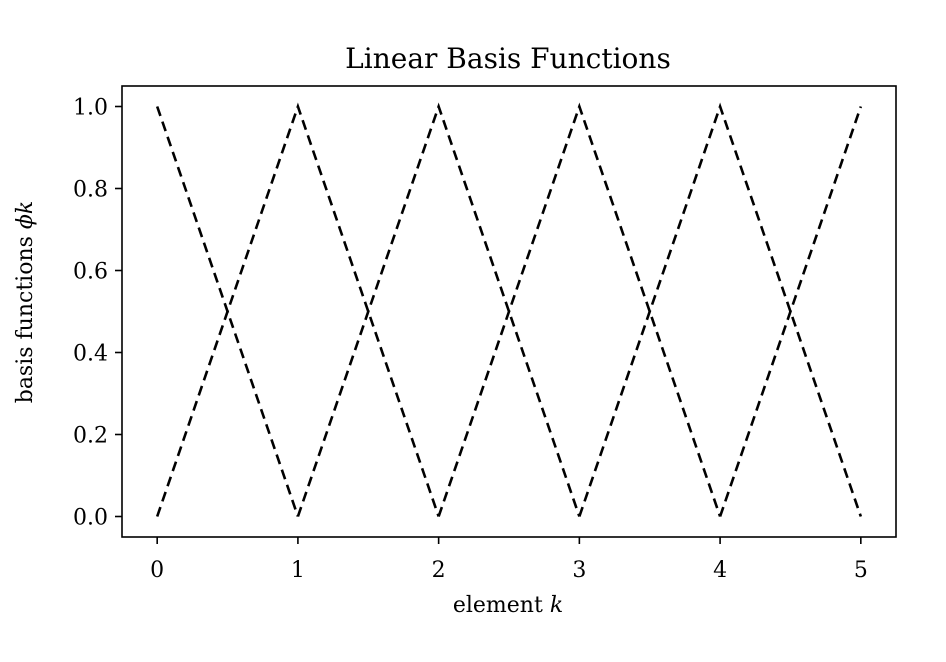 Image resolution: width=946 pixels, height=662 pixels. What do you see at coordinates (498, 605) in the screenshot?
I see `x-axis-label-text: element` at bounding box center [498, 605].